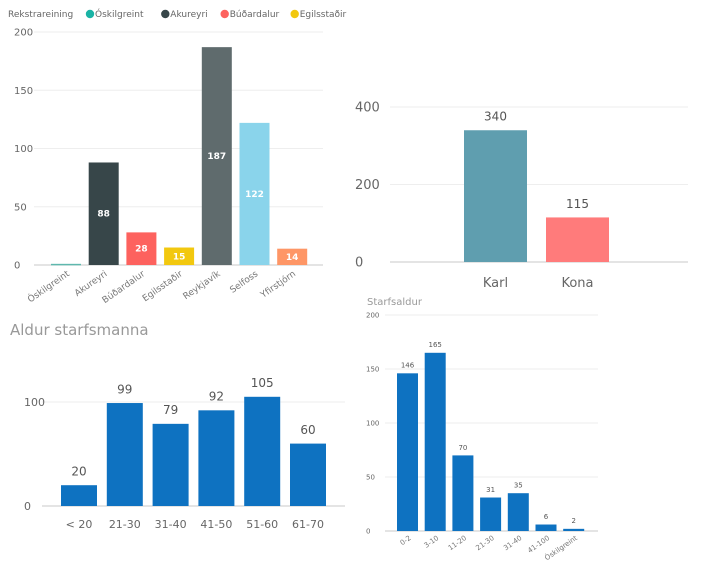 Image resolution: width=713 pixels, height=561 pixels. What do you see at coordinates (518, 486) in the screenshot?
I see `data-label: 35` at bounding box center [518, 486].